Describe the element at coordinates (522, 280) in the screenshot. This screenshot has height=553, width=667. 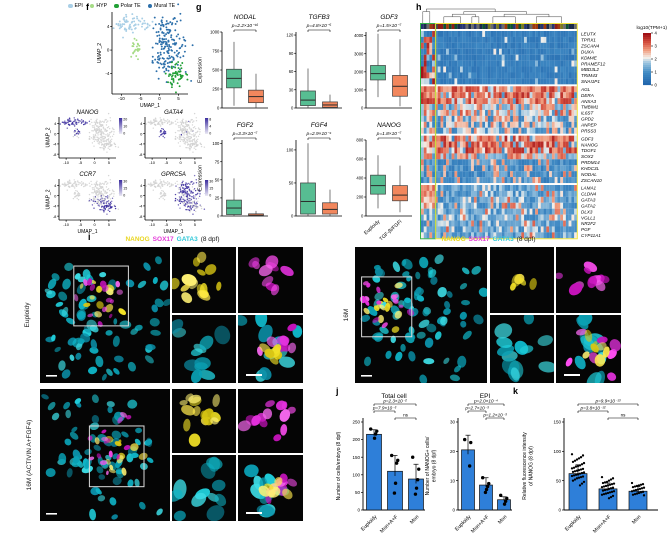
I see `microscopy-image-yellow` at that location.